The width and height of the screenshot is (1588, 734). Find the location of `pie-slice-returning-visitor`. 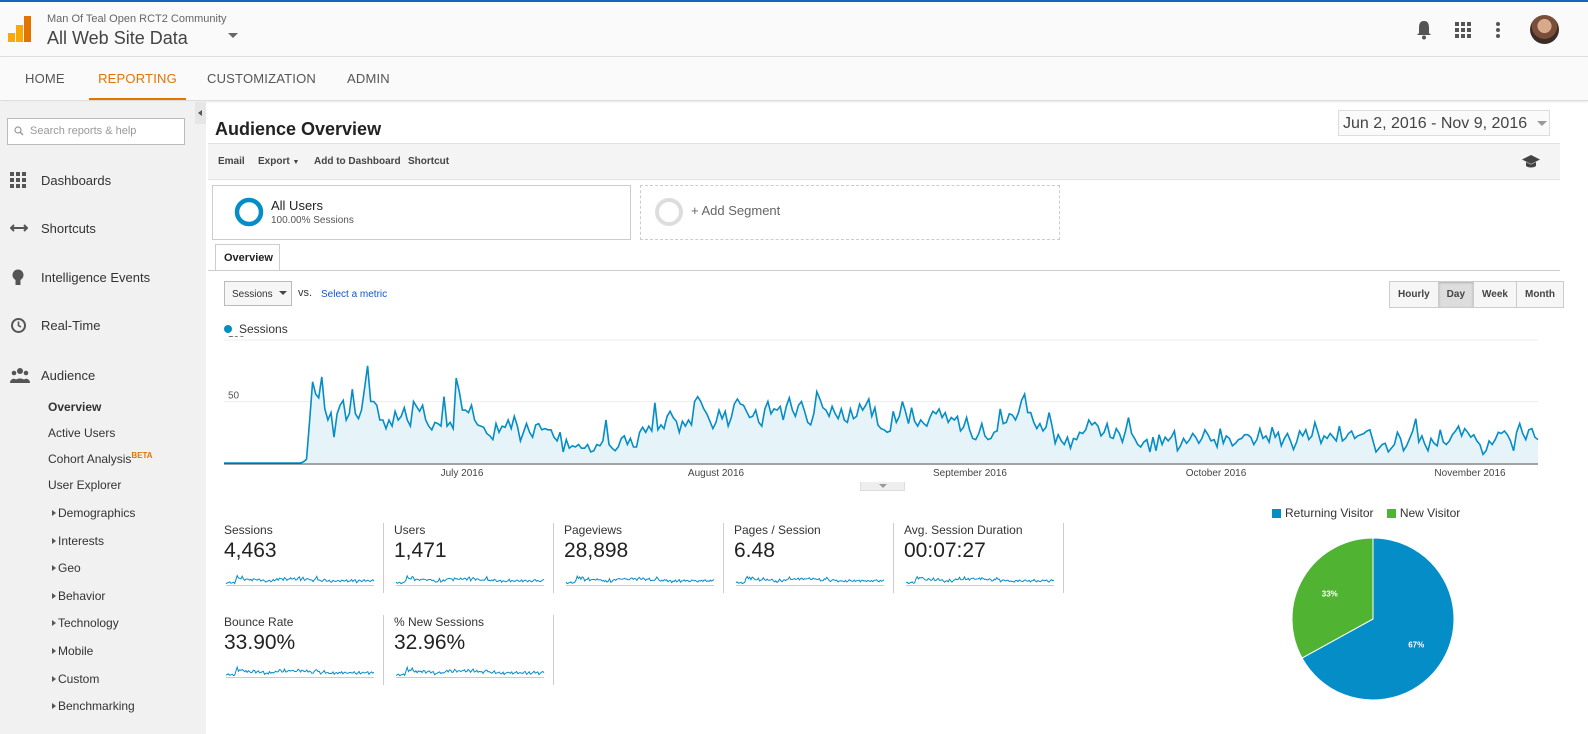

pie-slice-returning-visitor is located at coordinates (1378, 619).